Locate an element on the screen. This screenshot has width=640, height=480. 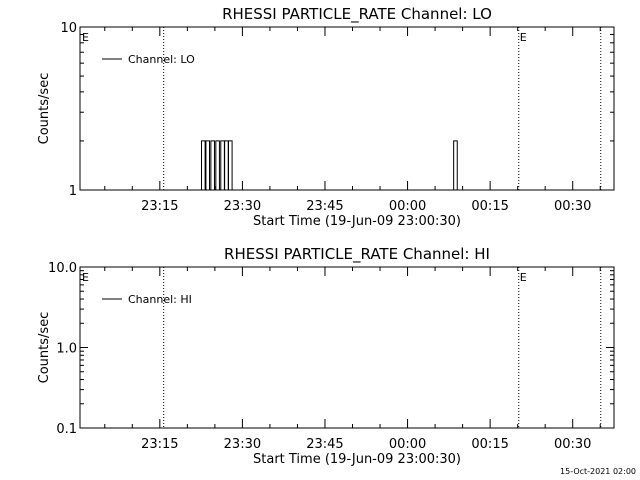
legend-label: Channel: LO is located at coordinates (161, 59).